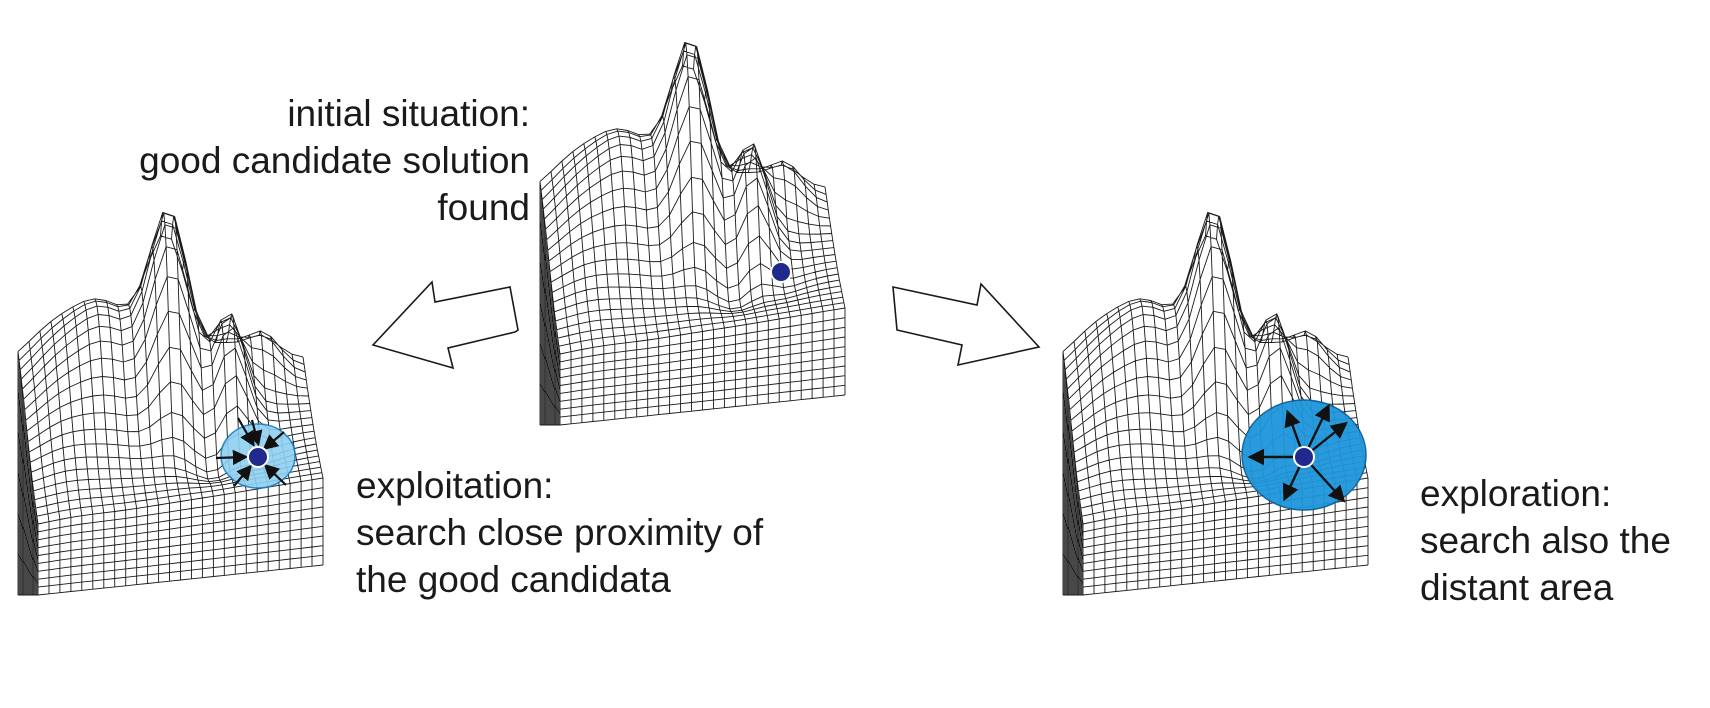  Describe the element at coordinates (408, 113) in the screenshot. I see `caption-line: initial situation:` at that location.